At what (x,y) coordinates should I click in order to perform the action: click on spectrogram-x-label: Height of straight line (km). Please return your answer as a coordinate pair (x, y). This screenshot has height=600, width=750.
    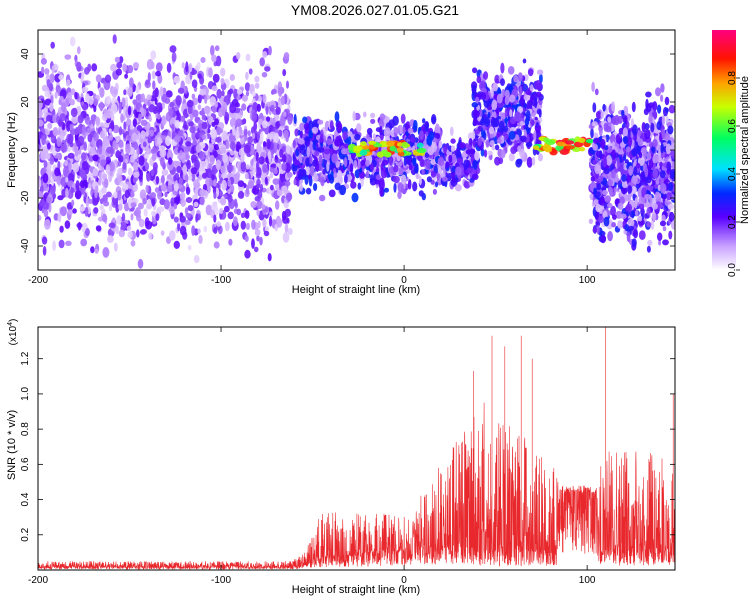
    Looking at the image, I should click on (356, 290).